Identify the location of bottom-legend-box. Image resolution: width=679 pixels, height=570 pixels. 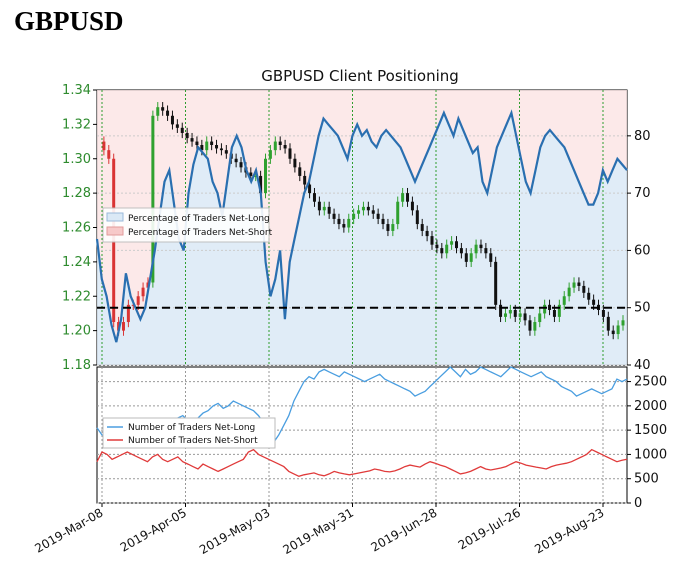
(189, 433).